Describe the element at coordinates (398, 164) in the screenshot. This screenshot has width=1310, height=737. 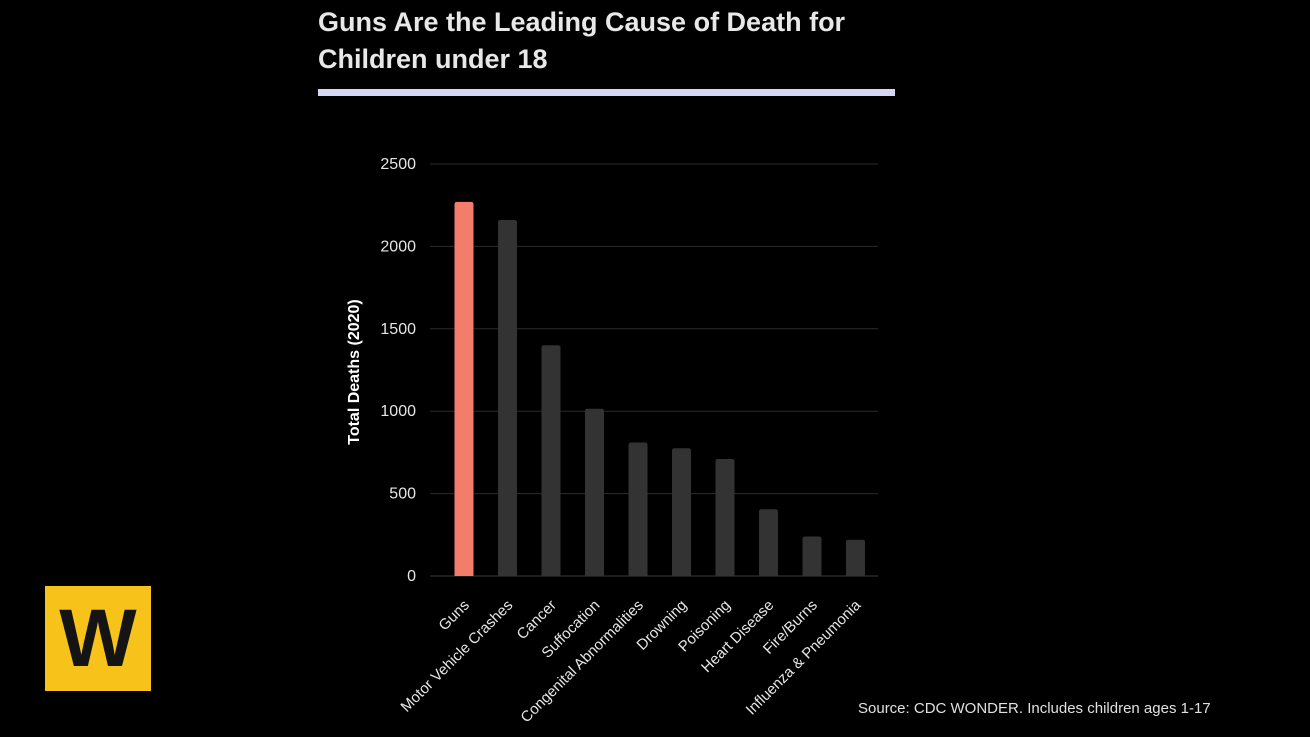
I see `y-tick-label: 2500` at that location.